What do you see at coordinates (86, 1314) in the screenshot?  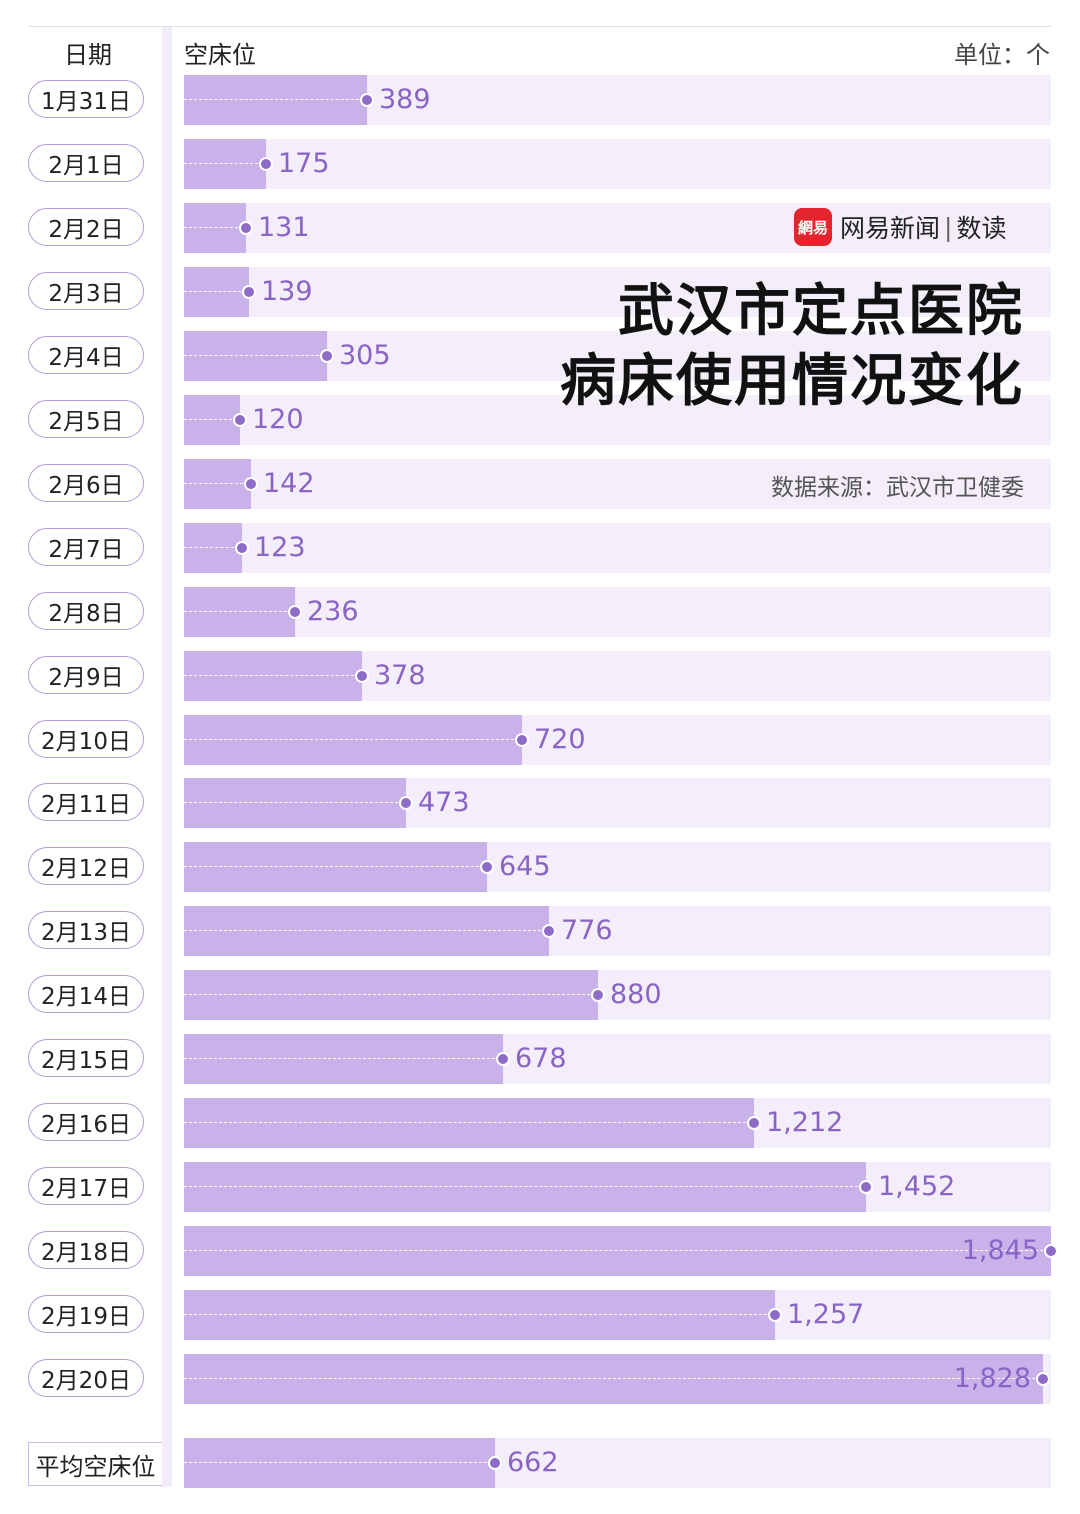 I see `date-label: 2月19日` at bounding box center [86, 1314].